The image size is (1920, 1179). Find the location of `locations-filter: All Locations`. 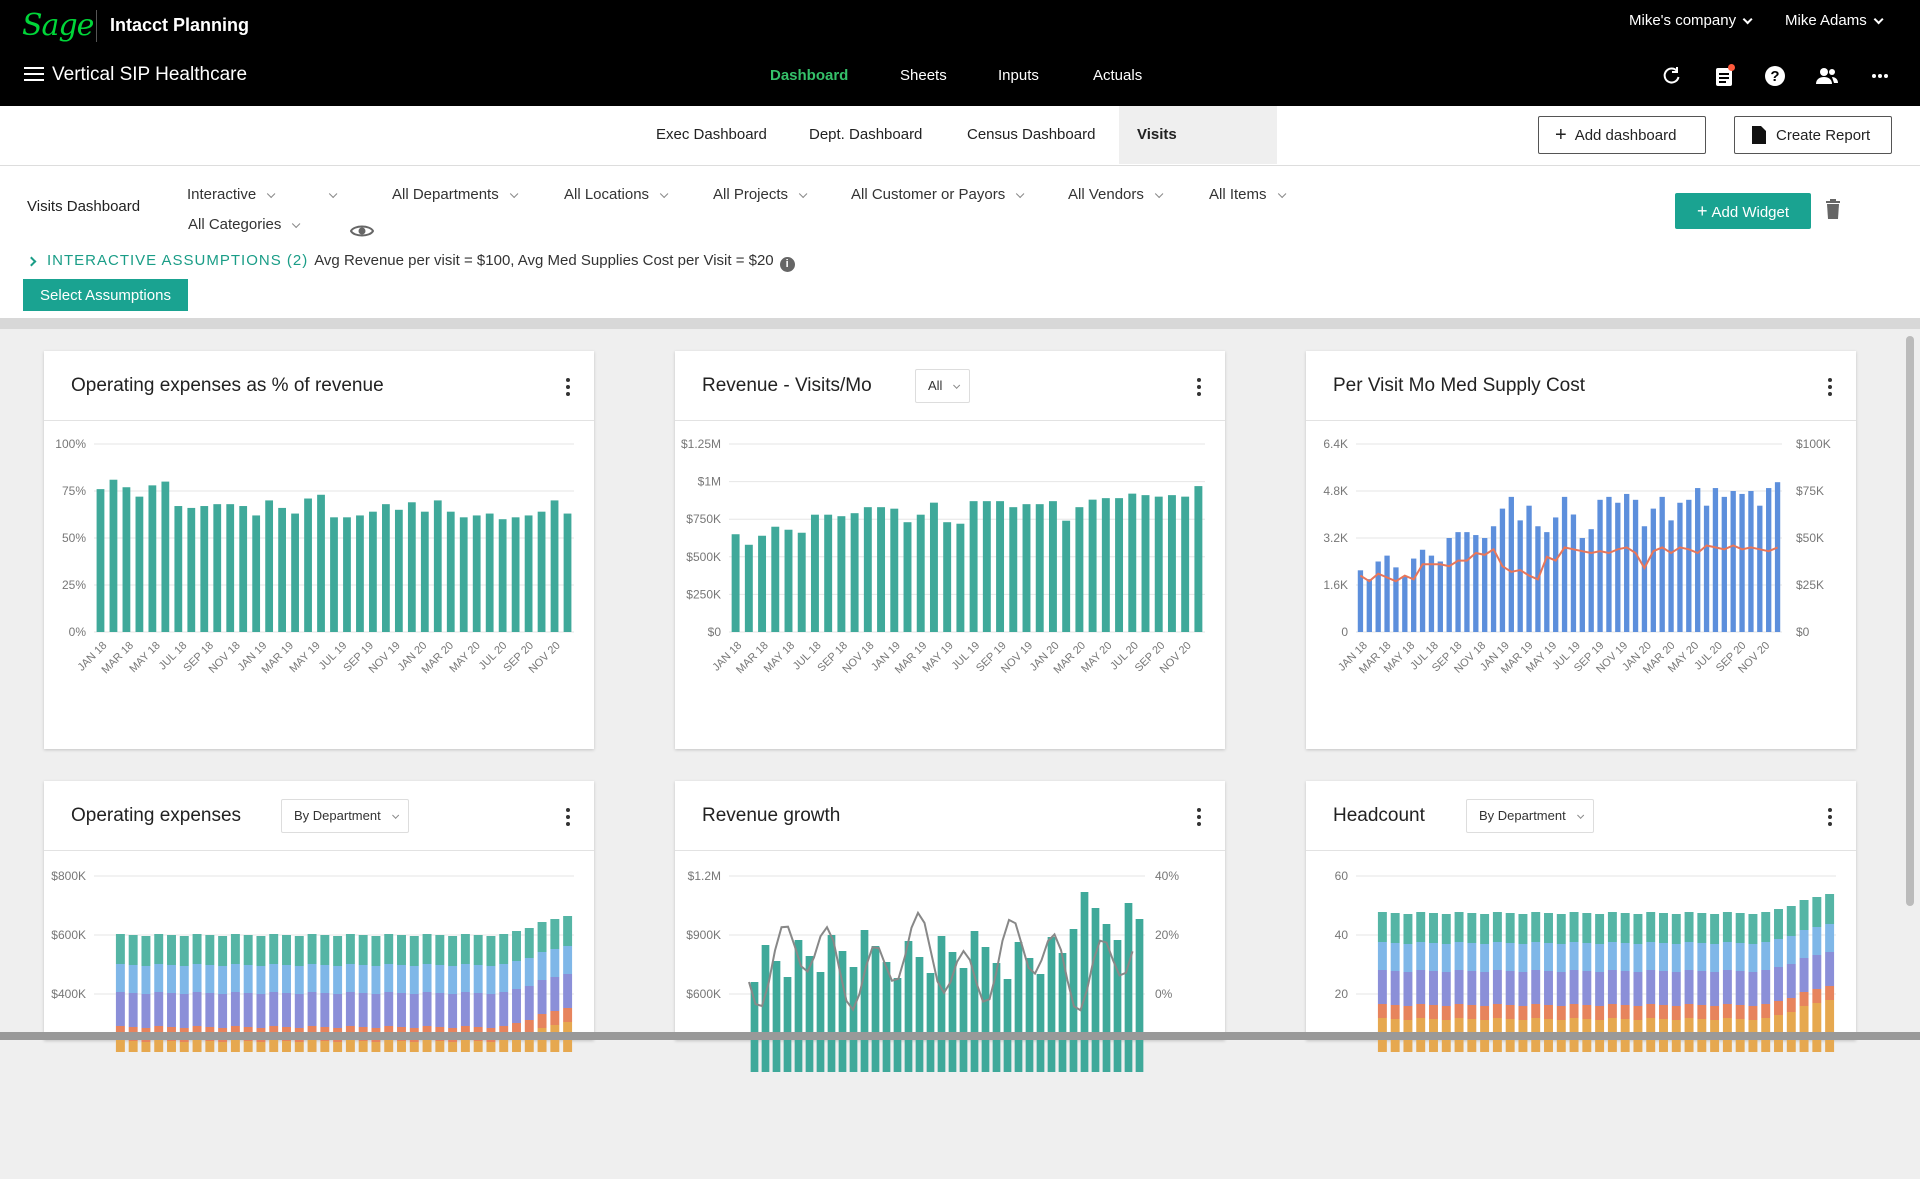

locations-filter: All Locations is located at coordinates (616, 194).